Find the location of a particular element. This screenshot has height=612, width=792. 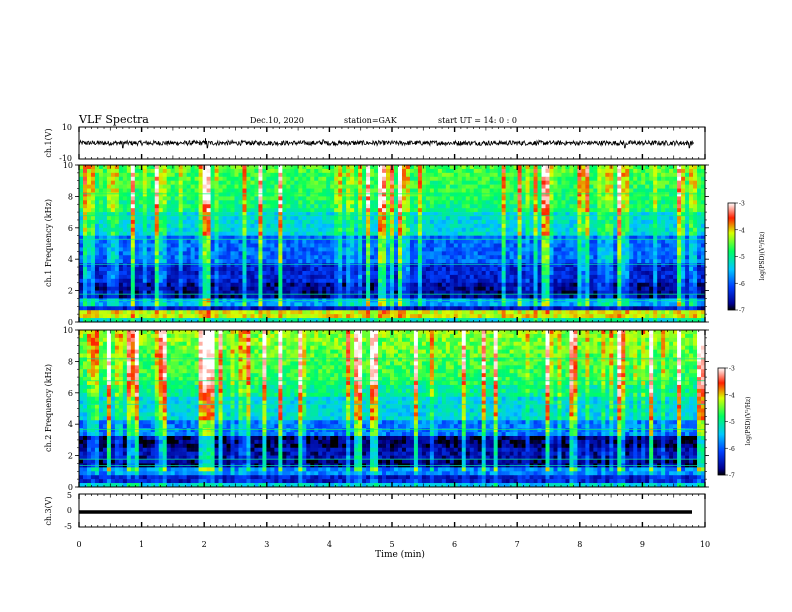

start-time-label: start UT = 14: 0 : 0 is located at coordinates (477, 120).